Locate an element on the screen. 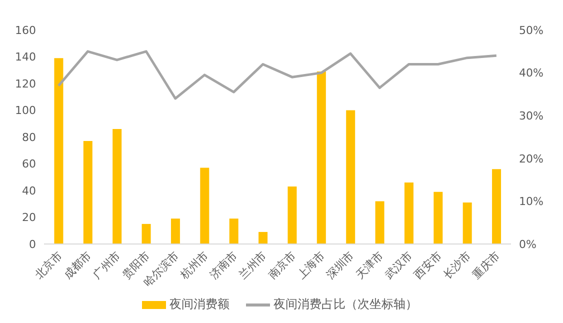  y2-tick-label: 50% is located at coordinates (531, 30).